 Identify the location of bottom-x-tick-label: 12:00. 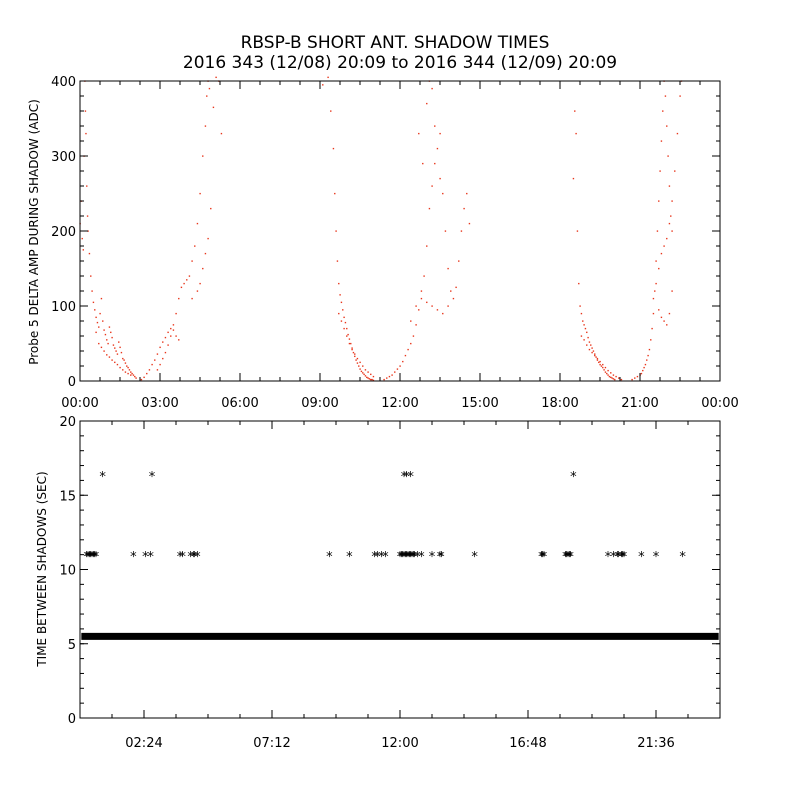
(399, 743).